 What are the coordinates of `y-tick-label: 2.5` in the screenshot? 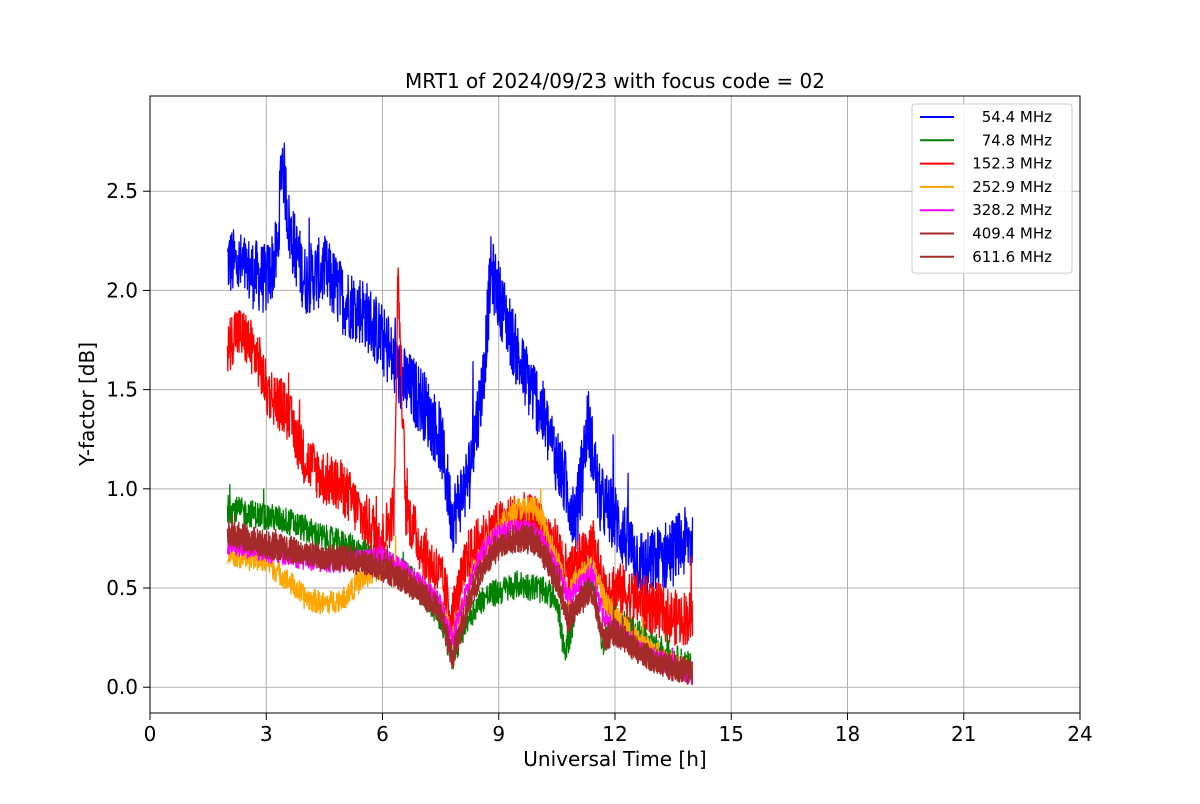 It's located at (122, 191).